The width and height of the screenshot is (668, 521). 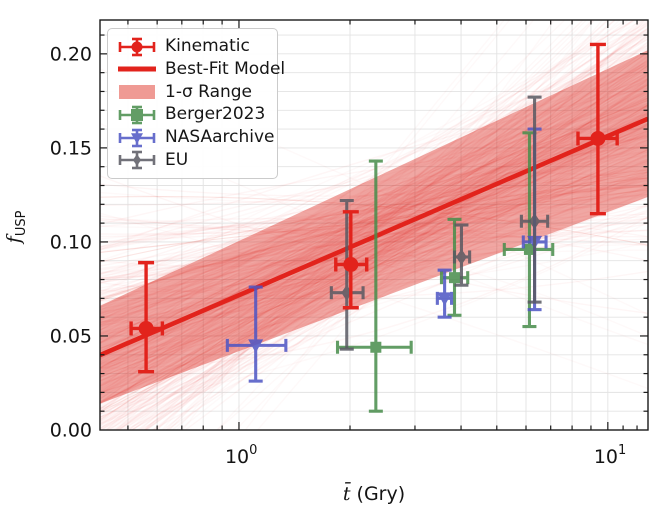 What do you see at coordinates (610, 455) in the screenshot?
I see `x-tick-label: 10¹` at bounding box center [610, 455].